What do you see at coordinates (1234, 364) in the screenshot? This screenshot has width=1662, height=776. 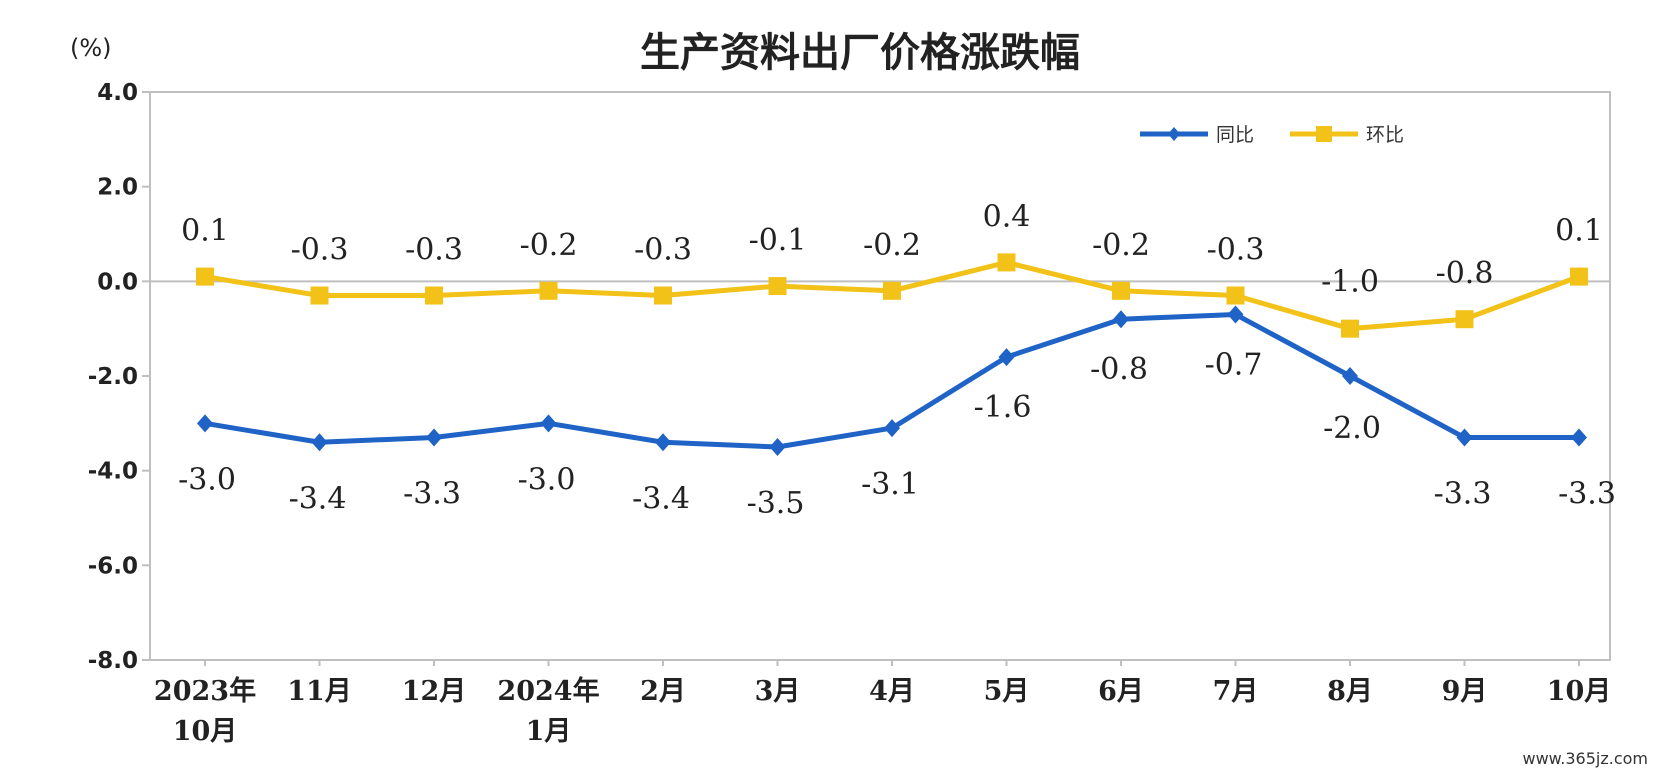 I see `data-label: -0.7` at bounding box center [1234, 364].